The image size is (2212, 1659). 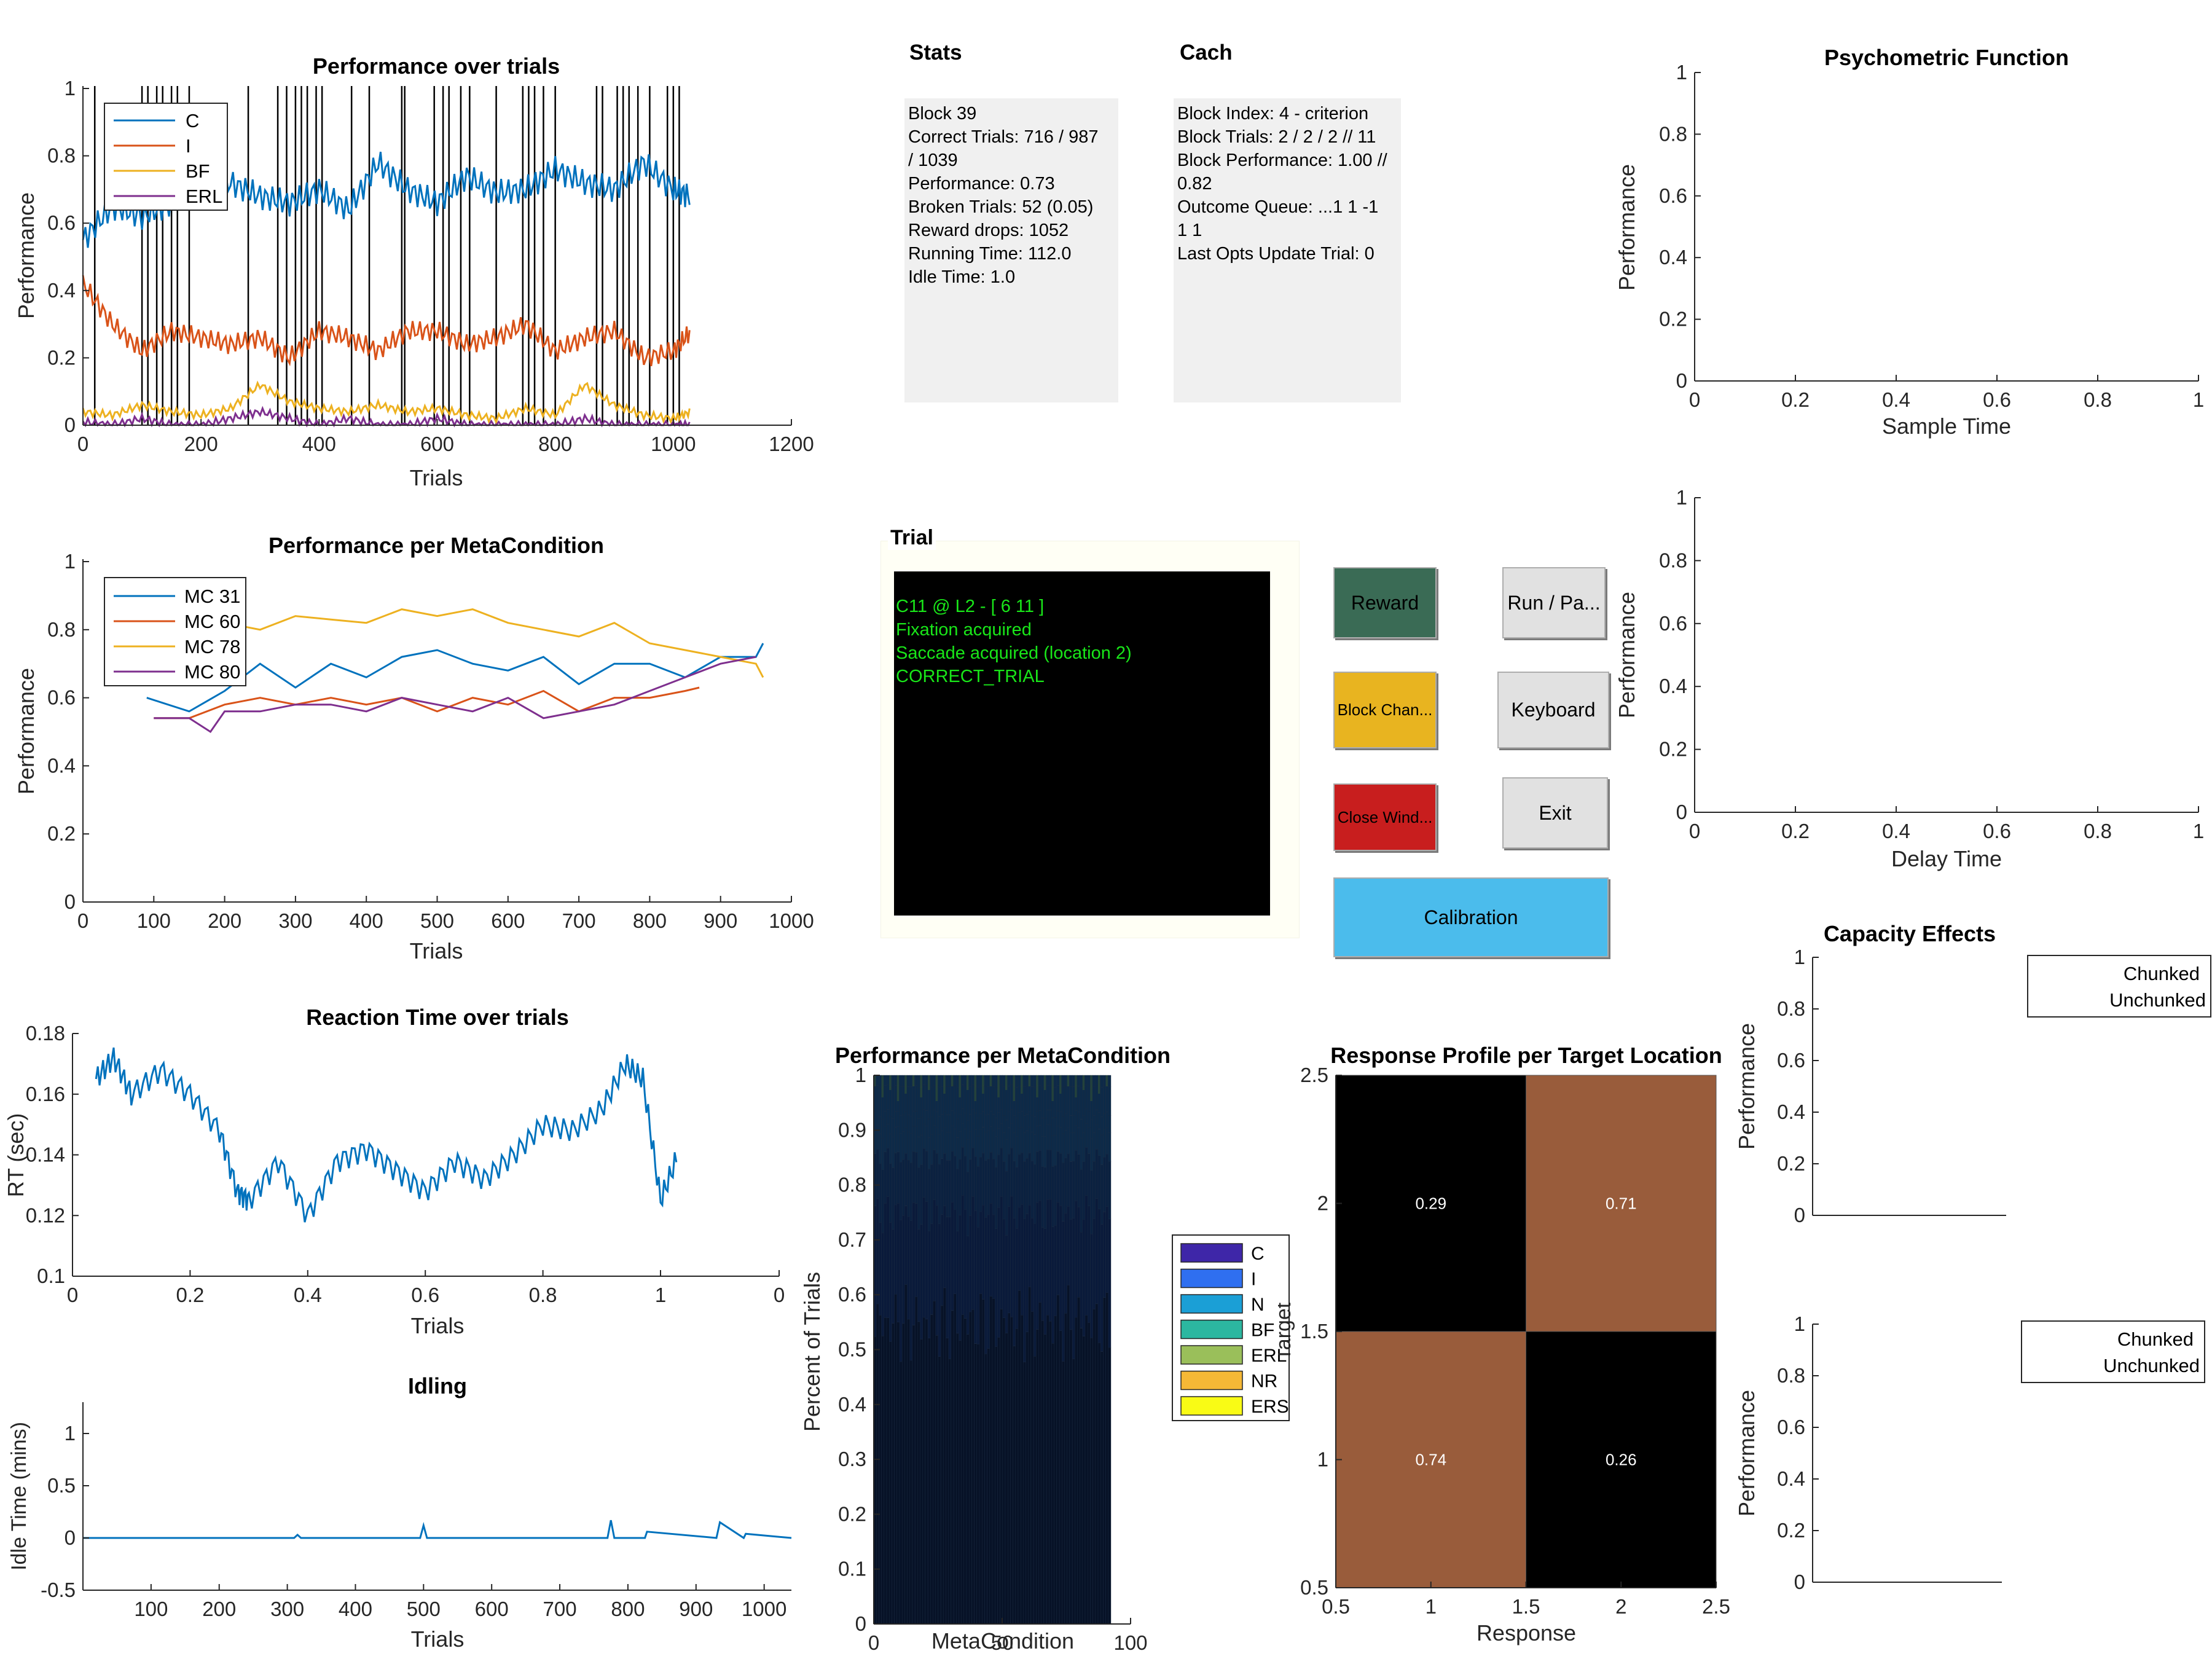 What do you see at coordinates (1555, 813) in the screenshot?
I see `exit-button: Exit` at bounding box center [1555, 813].